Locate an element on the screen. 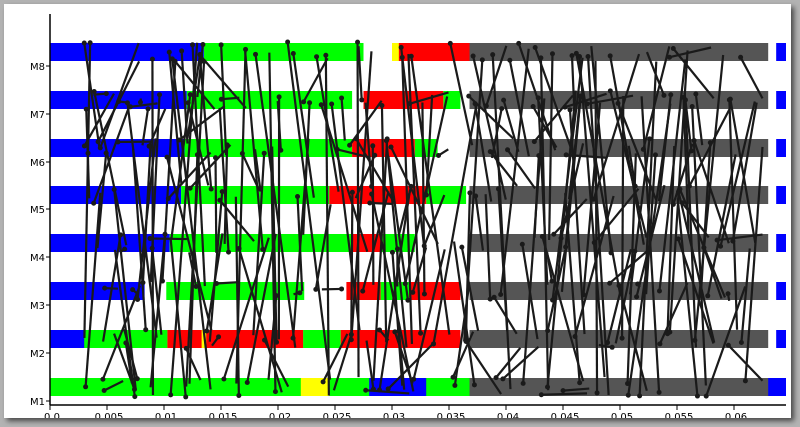 The height and width of the screenshot is (427, 800). x-tick-label: 0.025 is located at coordinates (337, 415).